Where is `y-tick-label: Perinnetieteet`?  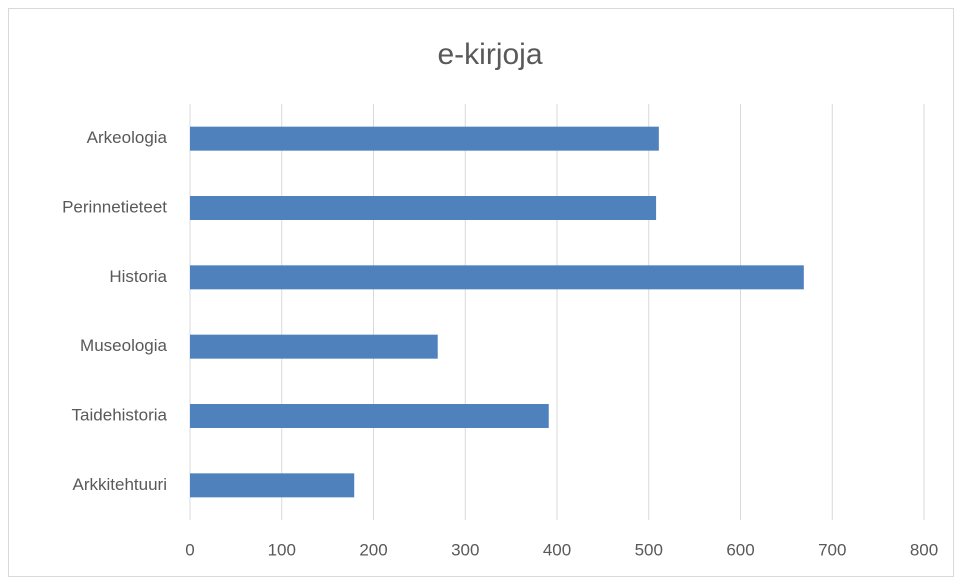 y-tick-label: Perinnetieteet is located at coordinates (114, 206).